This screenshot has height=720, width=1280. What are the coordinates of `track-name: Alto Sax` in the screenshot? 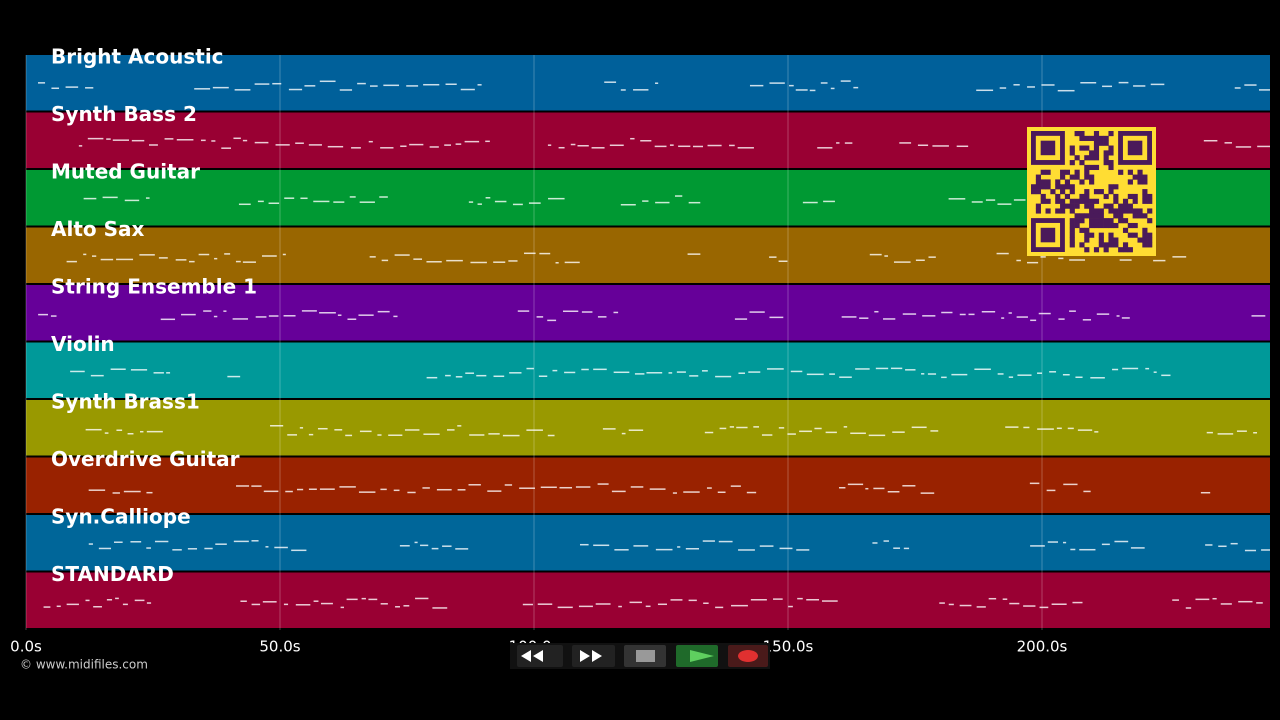 It's located at (97, 229).